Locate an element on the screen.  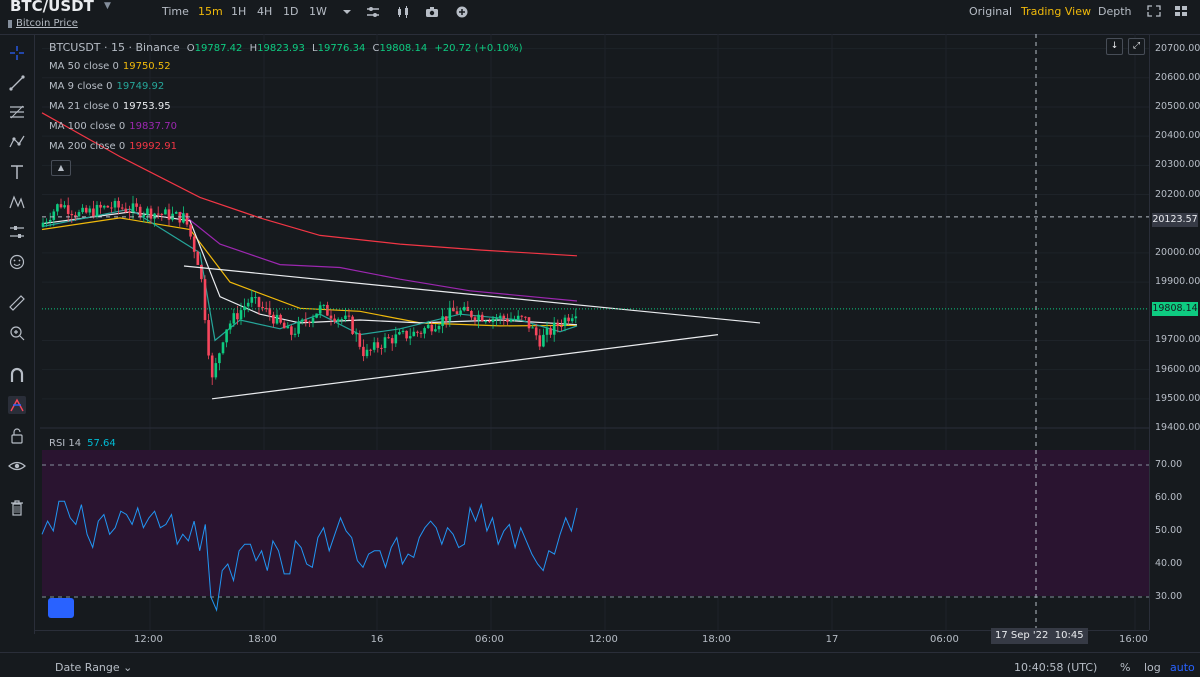
time-tick: 16 is located at coordinates (377, 639).